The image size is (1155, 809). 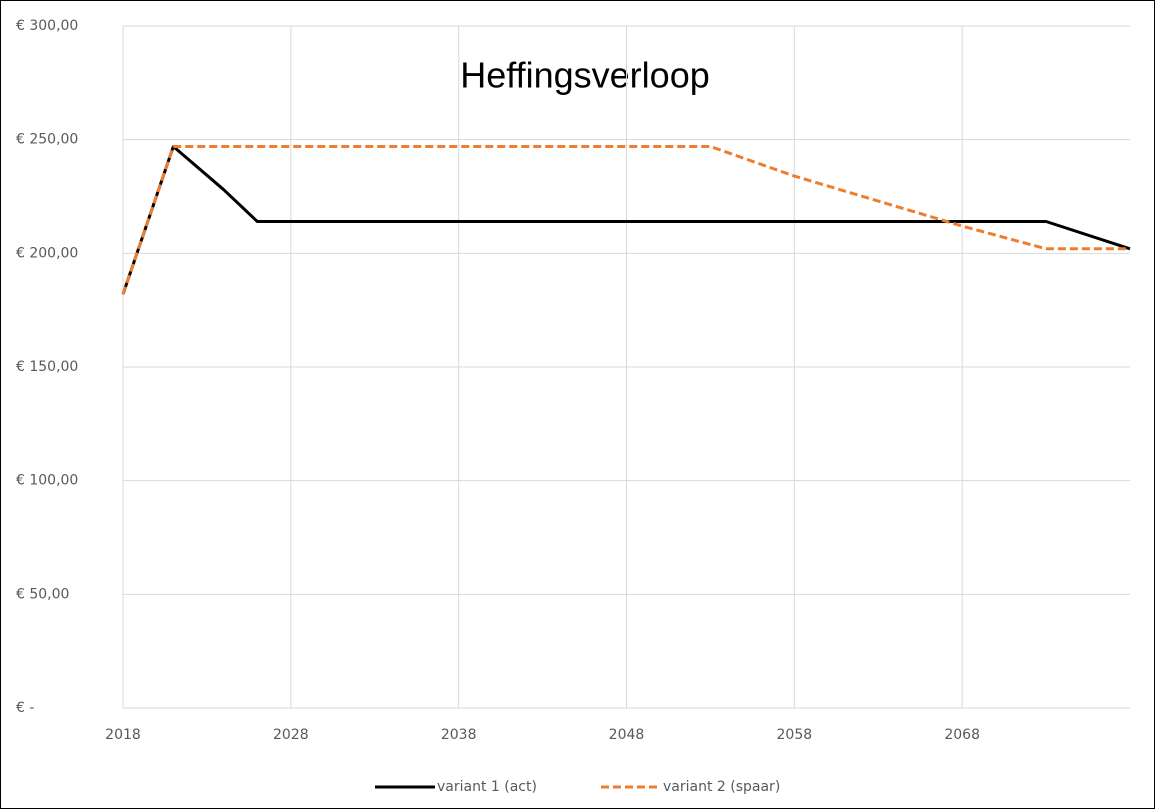 I want to click on x-tick-label: 2048, so click(x=627, y=735).